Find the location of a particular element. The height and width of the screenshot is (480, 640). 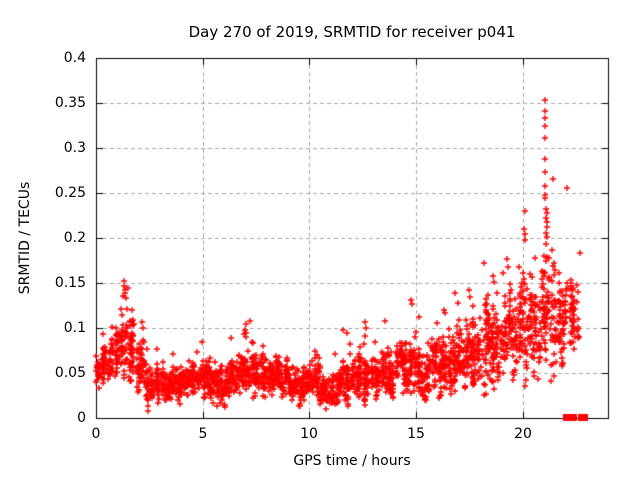

y-axis-label: SRMTID / TECUs is located at coordinates (25, 238).